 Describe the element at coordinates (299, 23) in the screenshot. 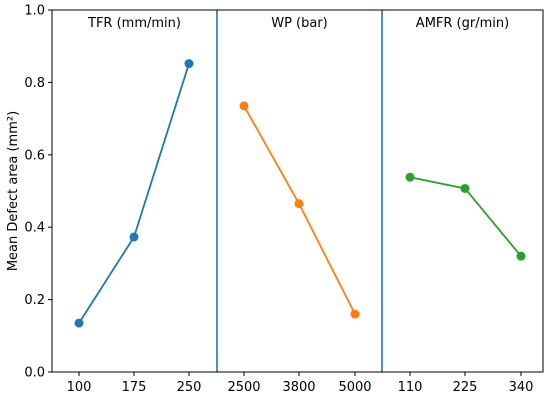

I see `panel-title: WP (bar)` at that location.